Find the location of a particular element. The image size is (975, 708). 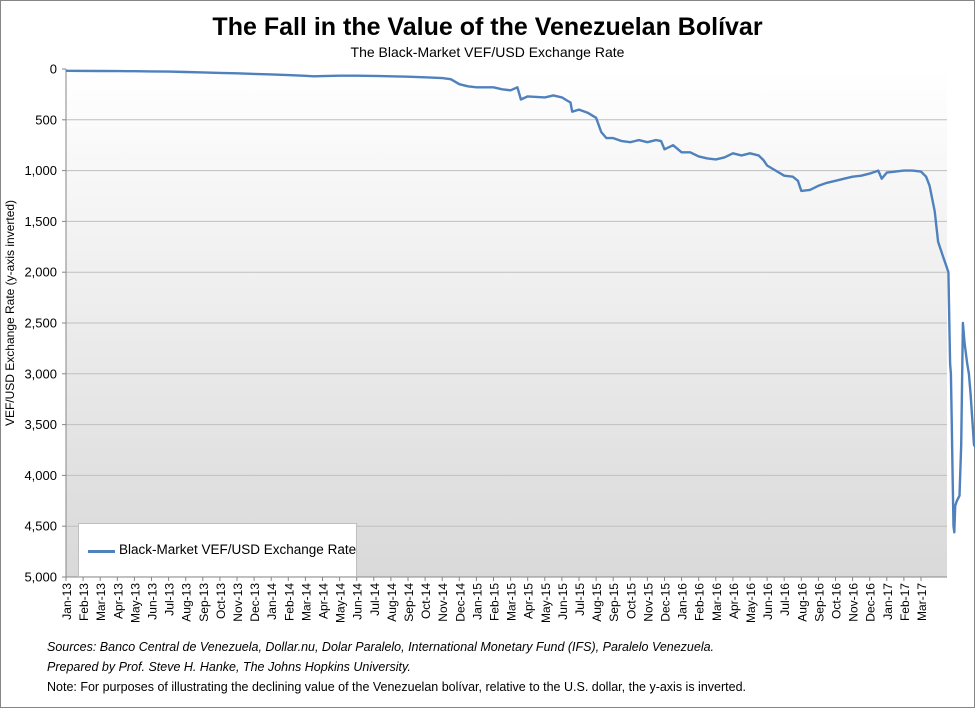

y-tick-label: 1,500 is located at coordinates (40, 221).